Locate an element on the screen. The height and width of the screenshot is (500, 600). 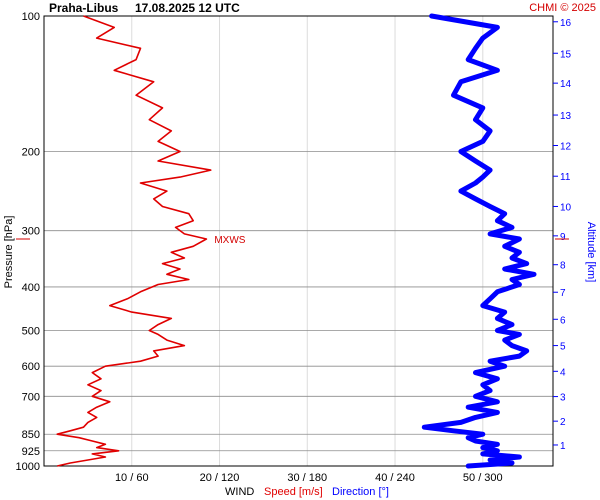
right-axis-label: Altitude [km] is located at coordinates (591, 252).